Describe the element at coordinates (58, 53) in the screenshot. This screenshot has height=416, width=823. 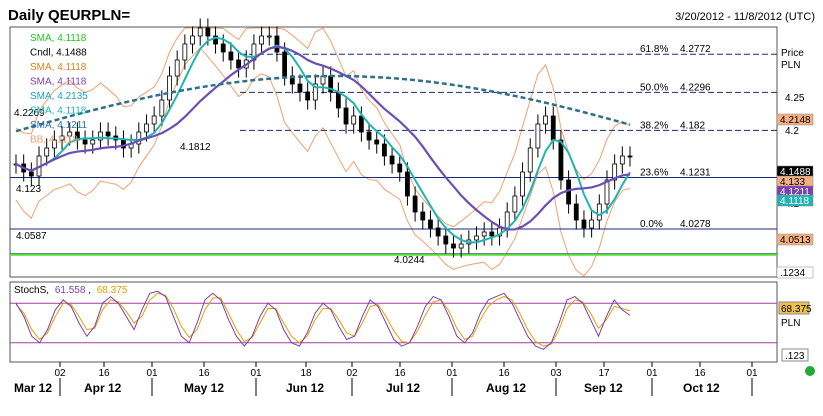
I see `legend-item: Cndl, 4.1488` at that location.